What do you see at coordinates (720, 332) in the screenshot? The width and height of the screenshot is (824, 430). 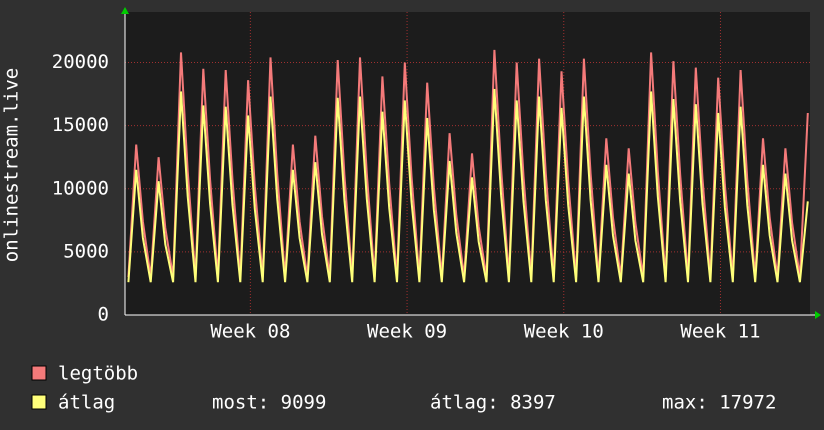 I see `x-tick-label: Week 11` at bounding box center [720, 332].